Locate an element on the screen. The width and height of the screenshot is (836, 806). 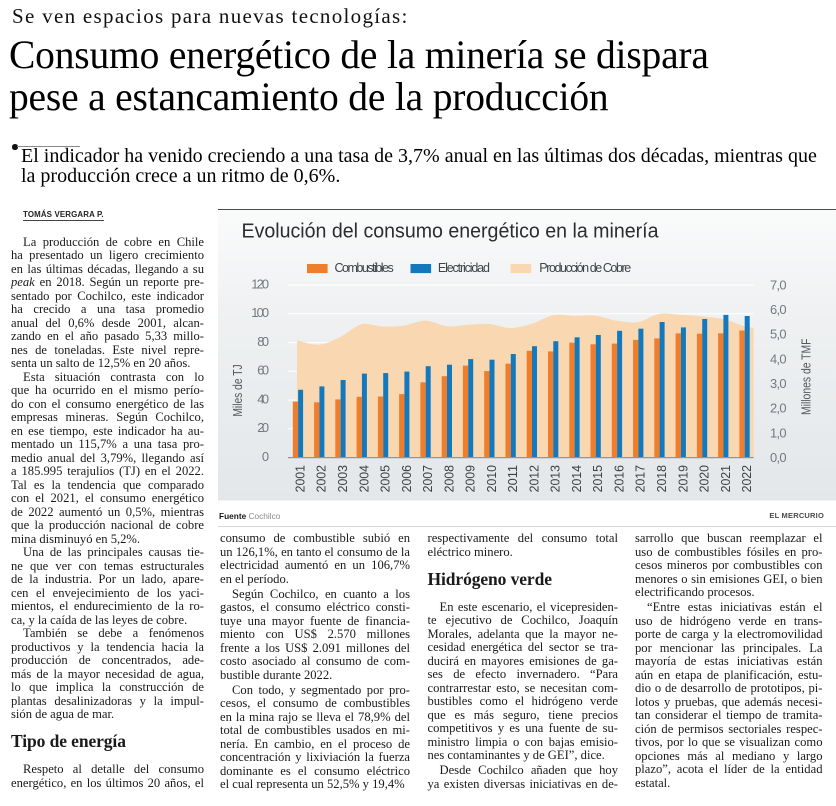
svg-text: Millones de TMF is located at coordinates (806, 376).